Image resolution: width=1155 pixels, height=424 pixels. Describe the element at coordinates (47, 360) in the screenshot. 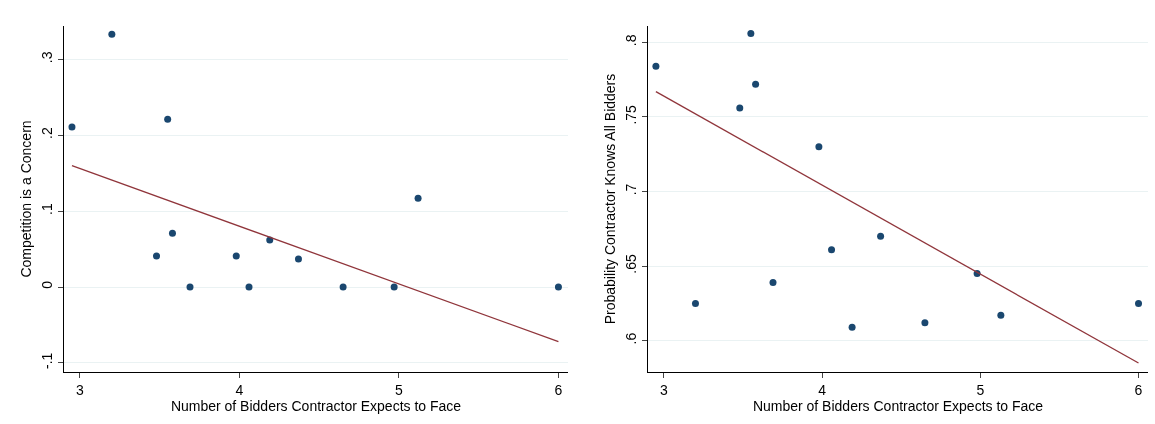

I see `y-tick-label: -.1` at that location.